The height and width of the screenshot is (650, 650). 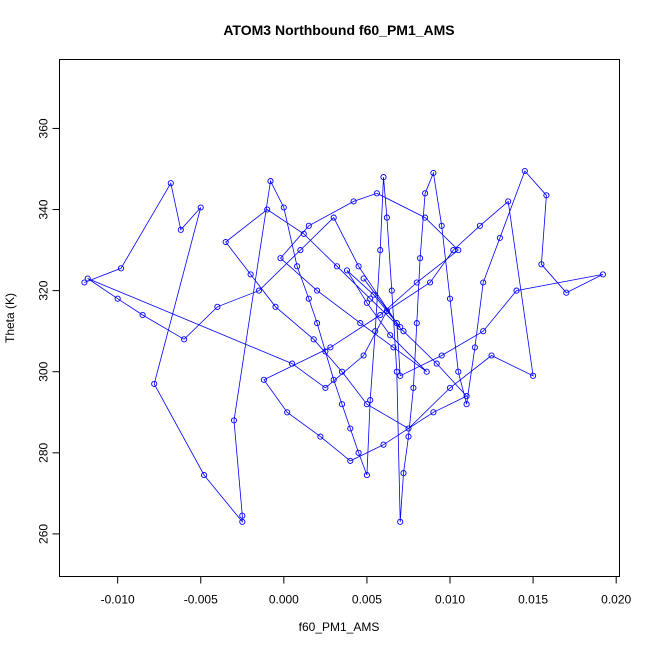 I want to click on y-tick-label: 300, so click(x=44, y=371).